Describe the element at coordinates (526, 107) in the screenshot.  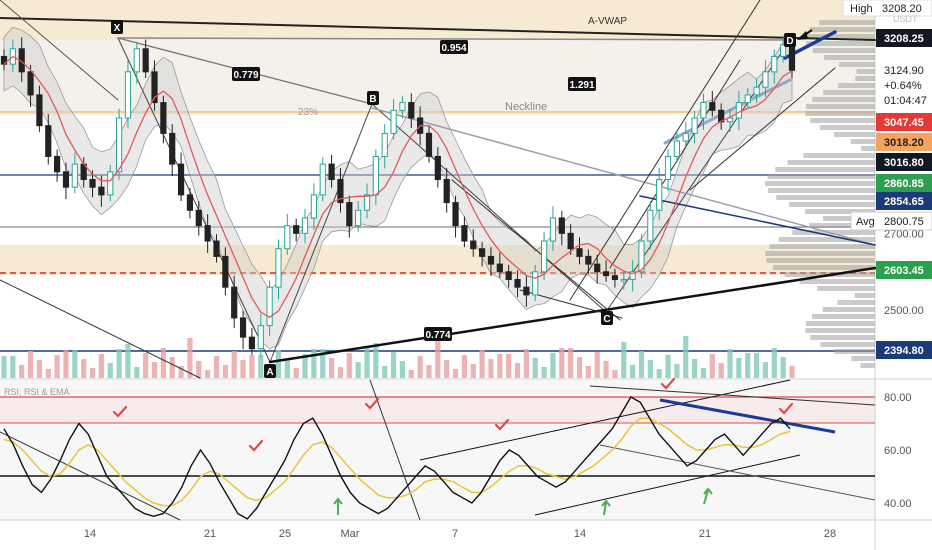
I see `neckline-label: Neckline` at that location.